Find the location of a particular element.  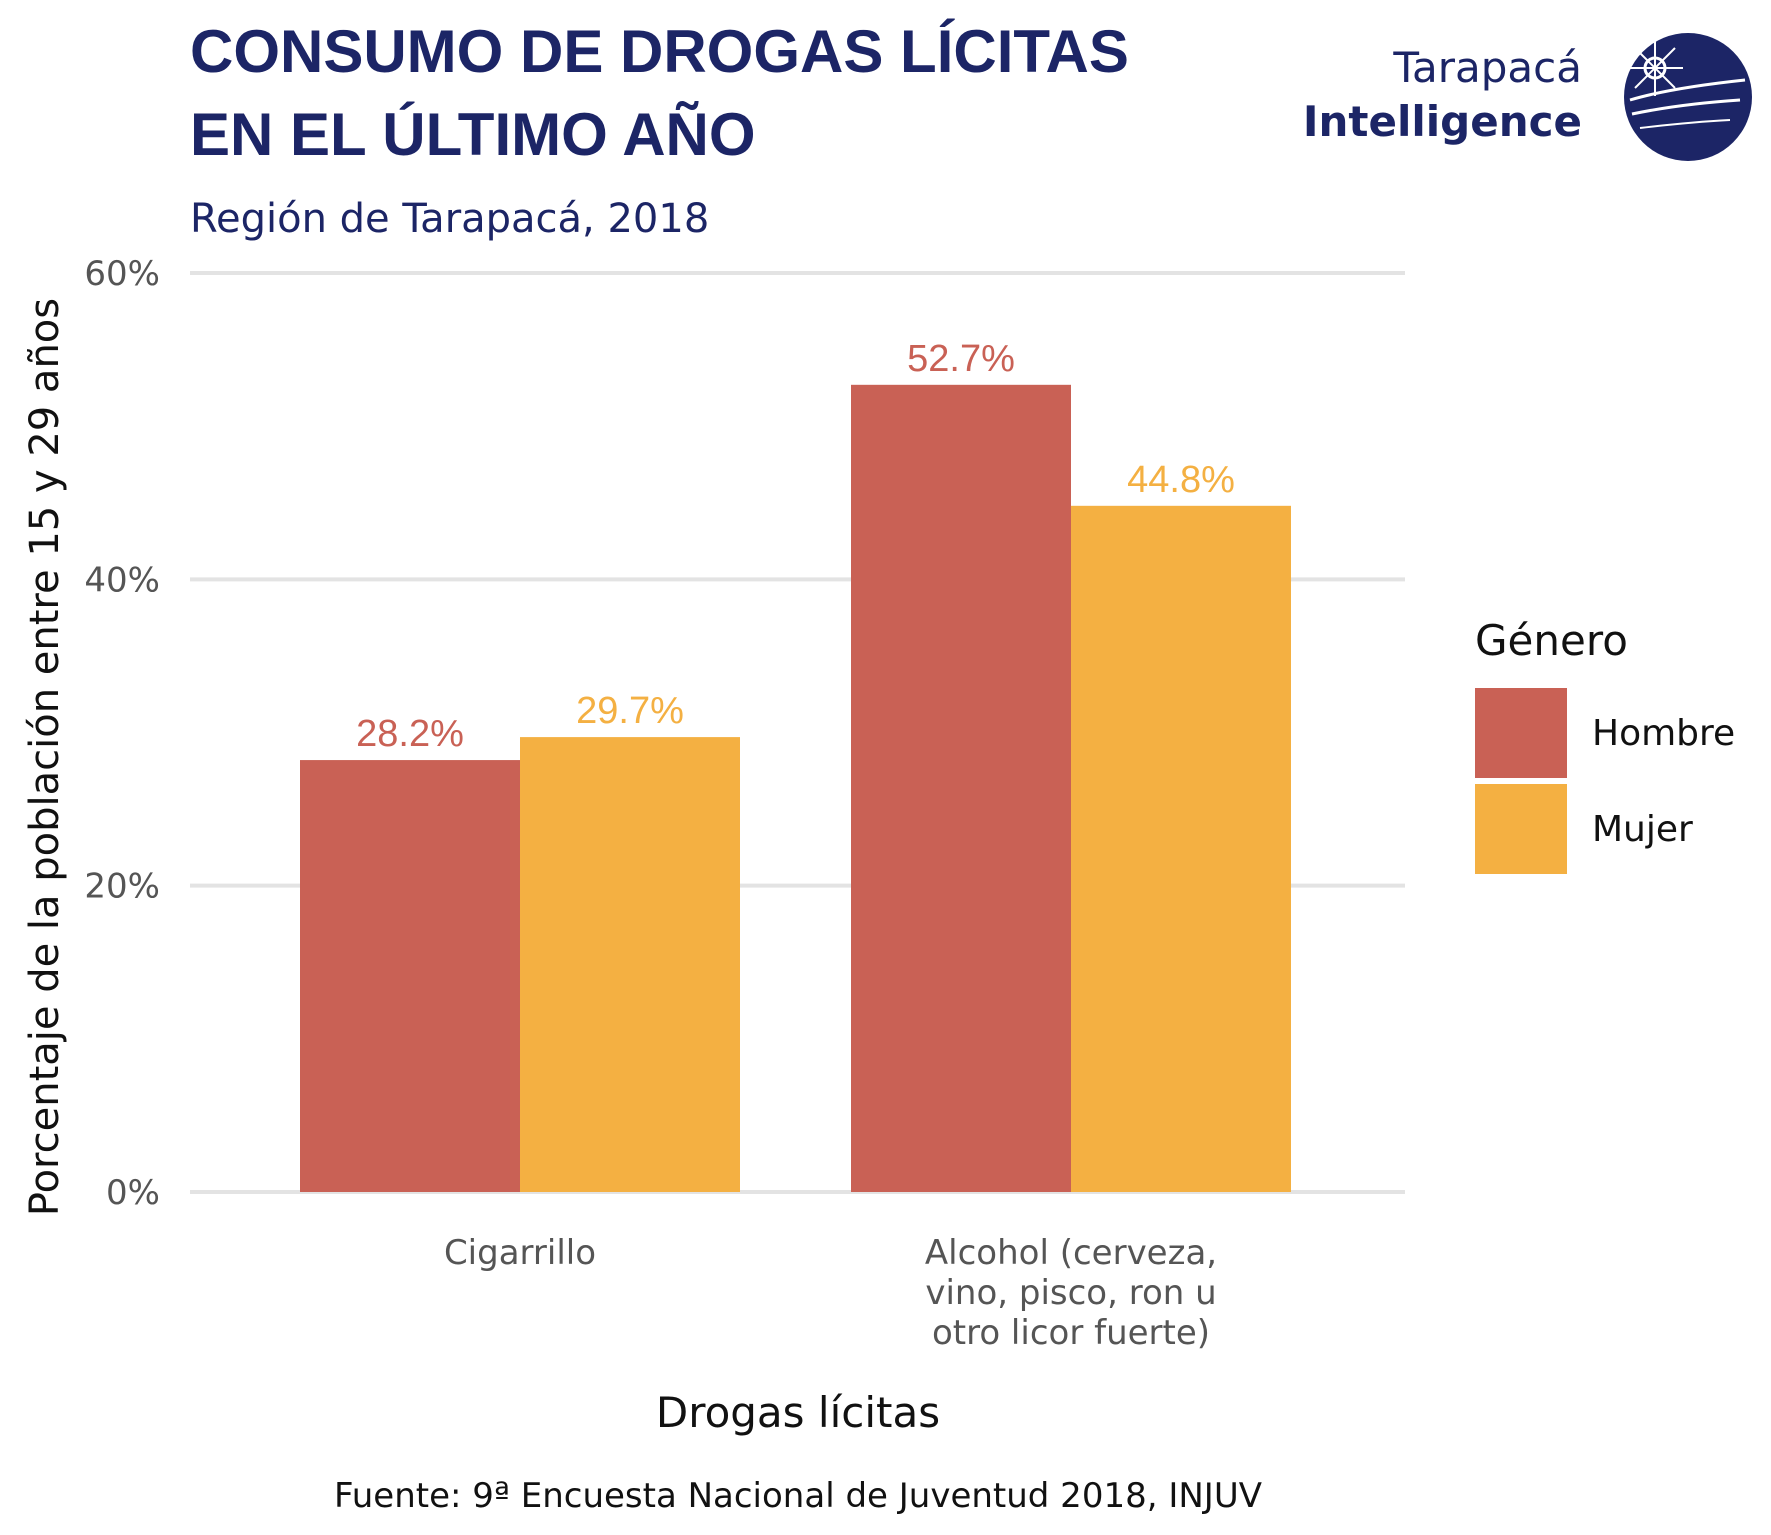

y-tick-label: 40% is located at coordinates (122, 580).